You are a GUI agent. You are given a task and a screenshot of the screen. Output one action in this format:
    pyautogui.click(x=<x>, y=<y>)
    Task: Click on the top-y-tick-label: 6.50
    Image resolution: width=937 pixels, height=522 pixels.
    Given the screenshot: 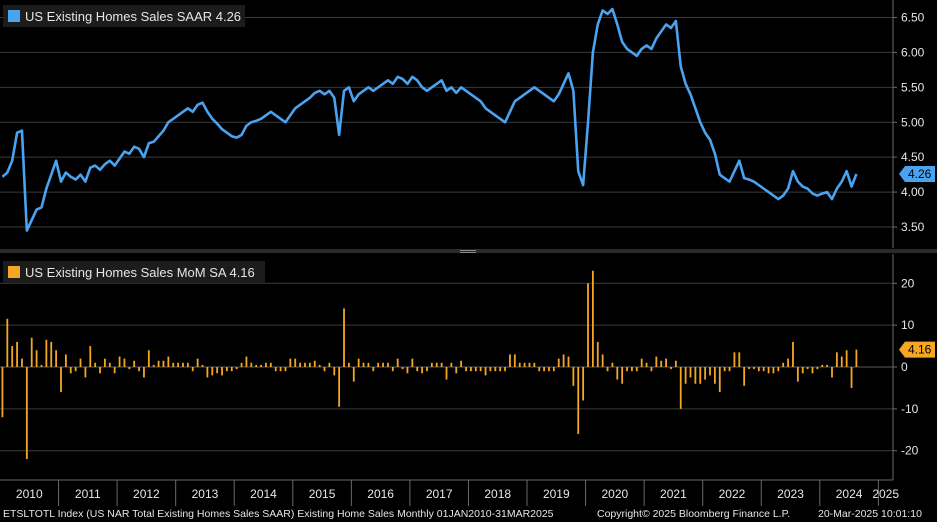 What is the action you would take?
    pyautogui.click(x=913, y=17)
    